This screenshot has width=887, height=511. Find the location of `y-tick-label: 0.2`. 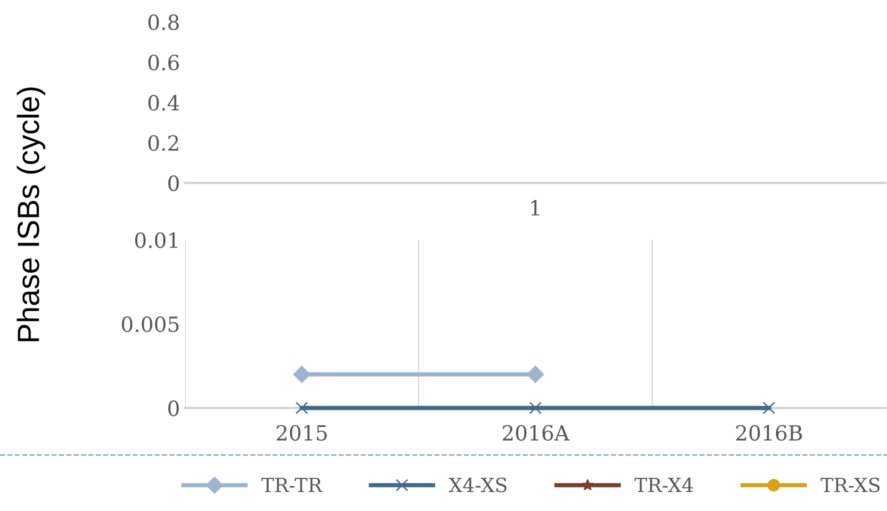

y-tick-label: 0.2 is located at coordinates (163, 143).